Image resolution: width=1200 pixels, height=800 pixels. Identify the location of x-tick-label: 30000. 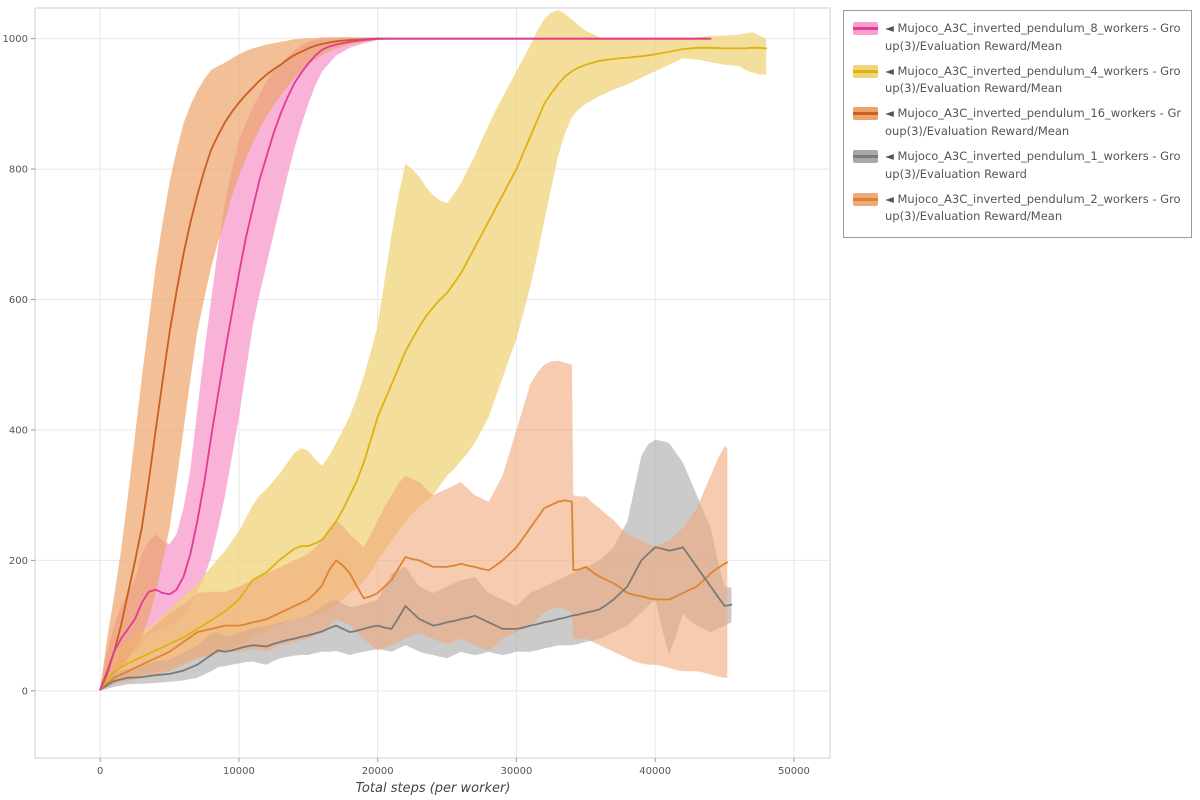
(517, 771).